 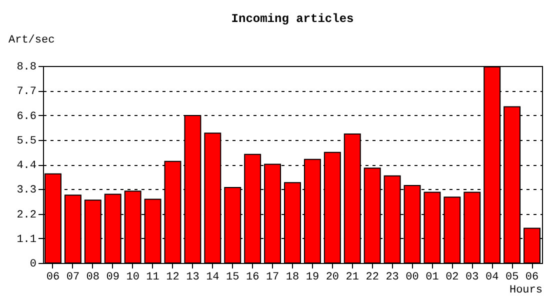 I want to click on x-tick-label: 01, so click(x=433, y=278).